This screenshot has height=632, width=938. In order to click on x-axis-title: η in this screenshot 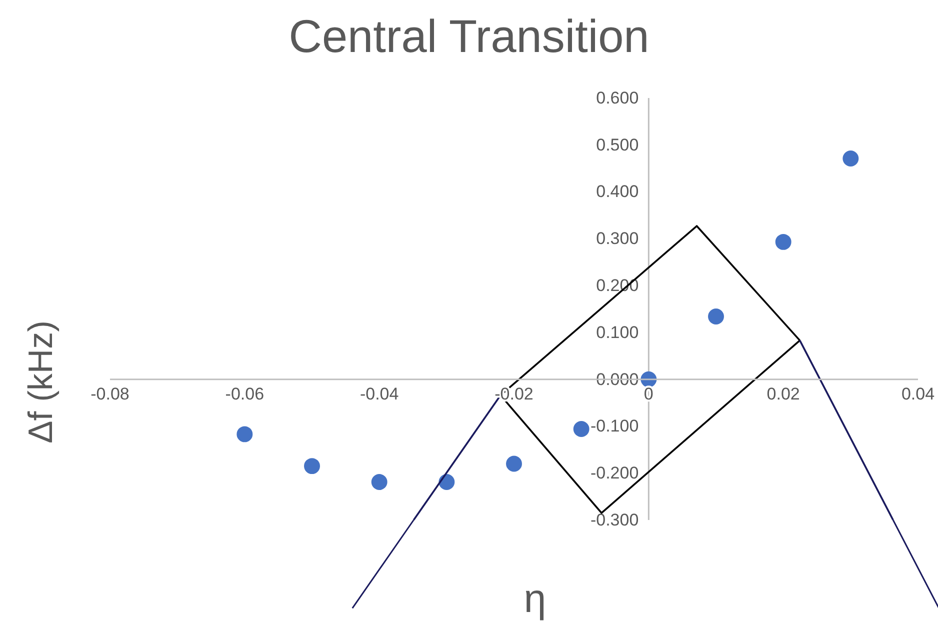, I will do `click(535, 599)`.